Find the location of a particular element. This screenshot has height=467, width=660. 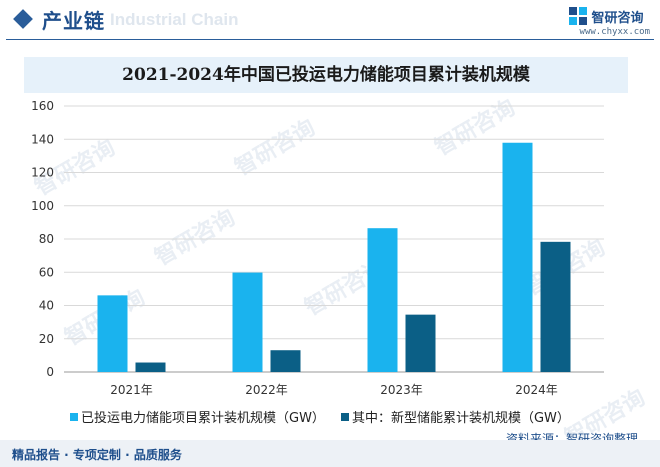

chart-title: 2021-2024年中国已投运电力储能项目累计装机规模 is located at coordinates (326, 75).